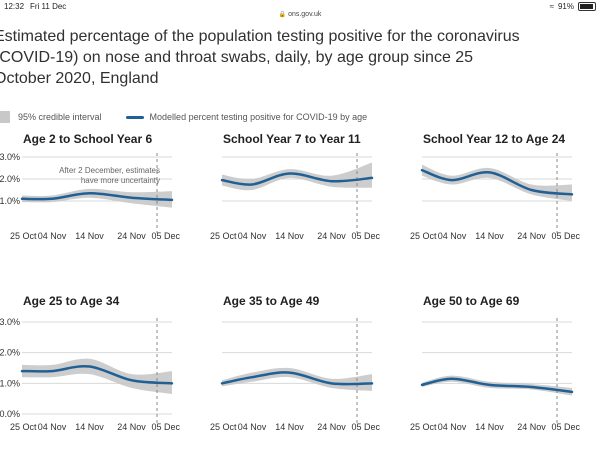  What do you see at coordinates (565, 6) in the screenshot?
I see `battery-percent: 91%` at bounding box center [565, 6].